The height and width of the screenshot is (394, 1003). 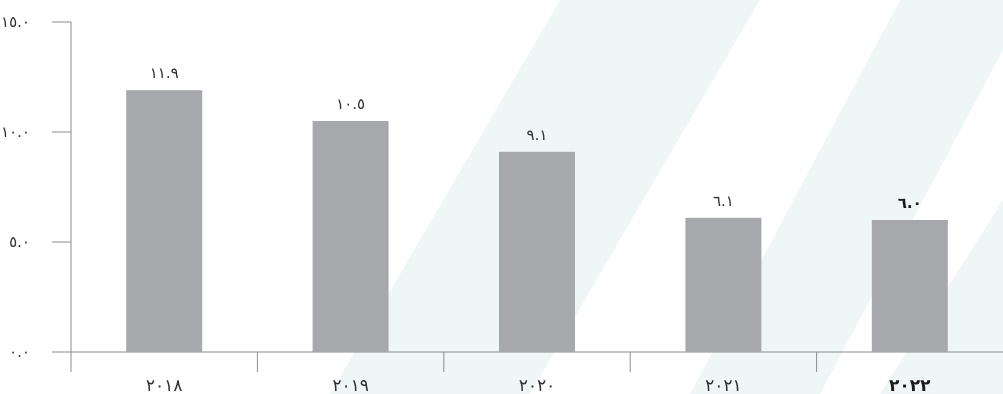 I want to click on data-label: ٦.٠, so click(x=910, y=203).